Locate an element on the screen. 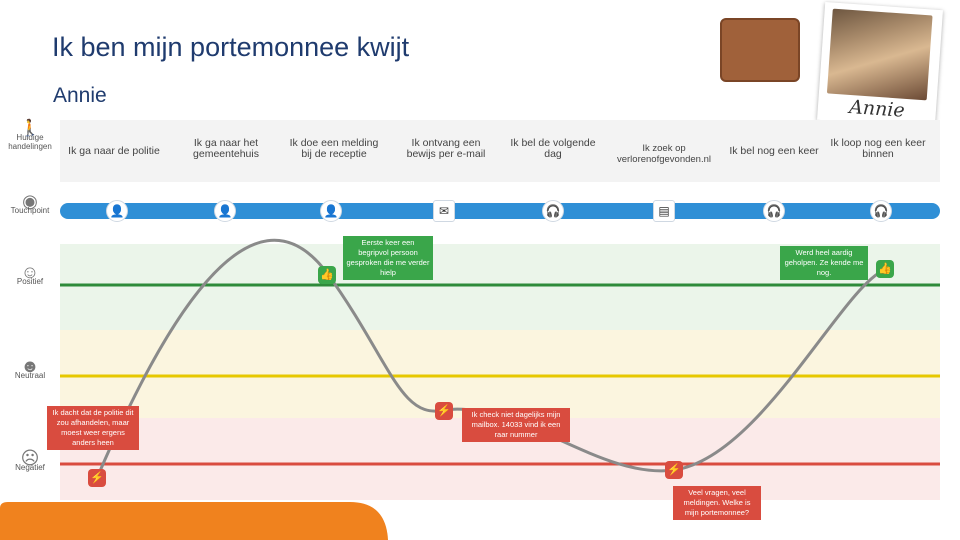 Image resolution: width=960 pixels, height=540 pixels. step-5: Ik bel de volgende dag is located at coordinates (553, 148).